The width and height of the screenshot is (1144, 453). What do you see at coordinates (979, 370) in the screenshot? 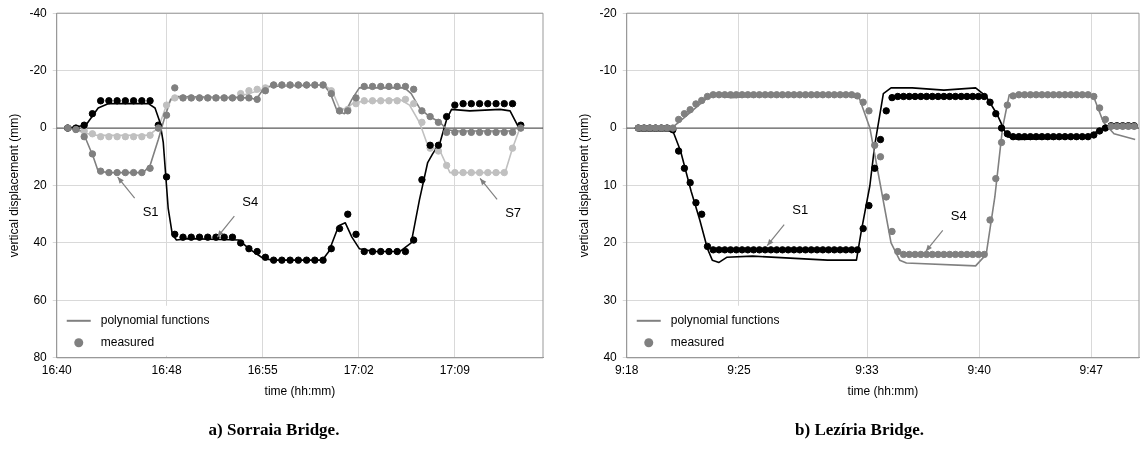
I see `x-tick-label: 9:40` at bounding box center [979, 370].